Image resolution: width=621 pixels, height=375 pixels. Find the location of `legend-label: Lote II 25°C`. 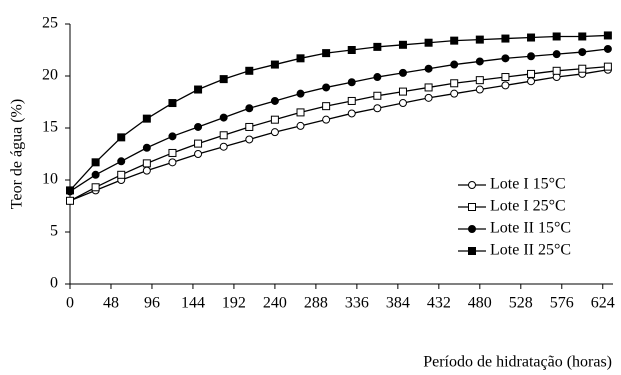

legend-label: Lote II 25°C is located at coordinates (530, 250).